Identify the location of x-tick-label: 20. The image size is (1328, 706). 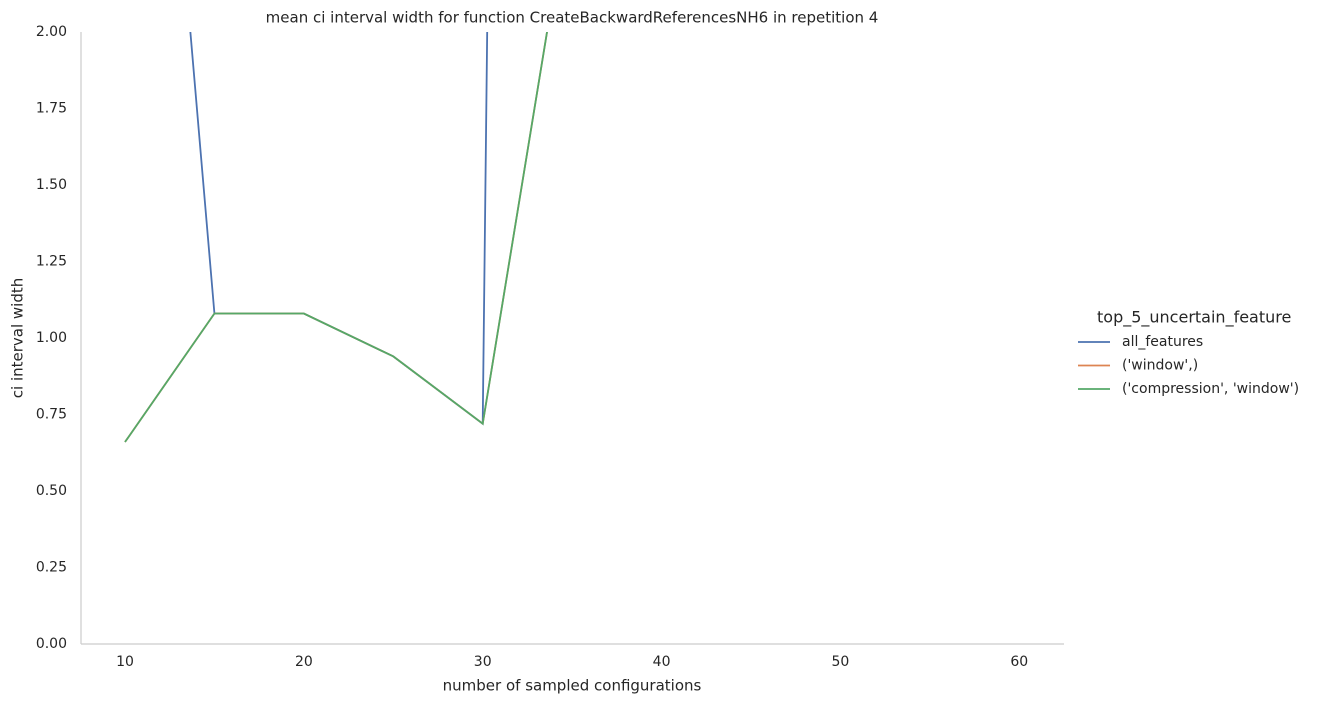
(304, 662).